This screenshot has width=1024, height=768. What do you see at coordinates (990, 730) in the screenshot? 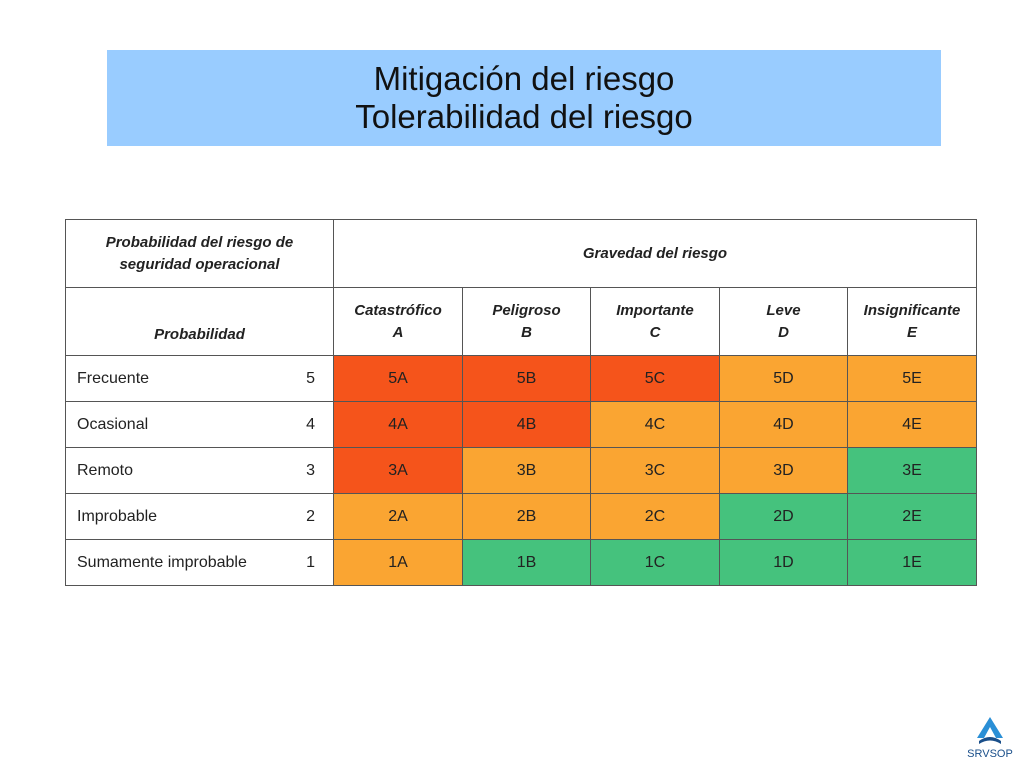
I see `srvsop-logo-icon` at bounding box center [990, 730].